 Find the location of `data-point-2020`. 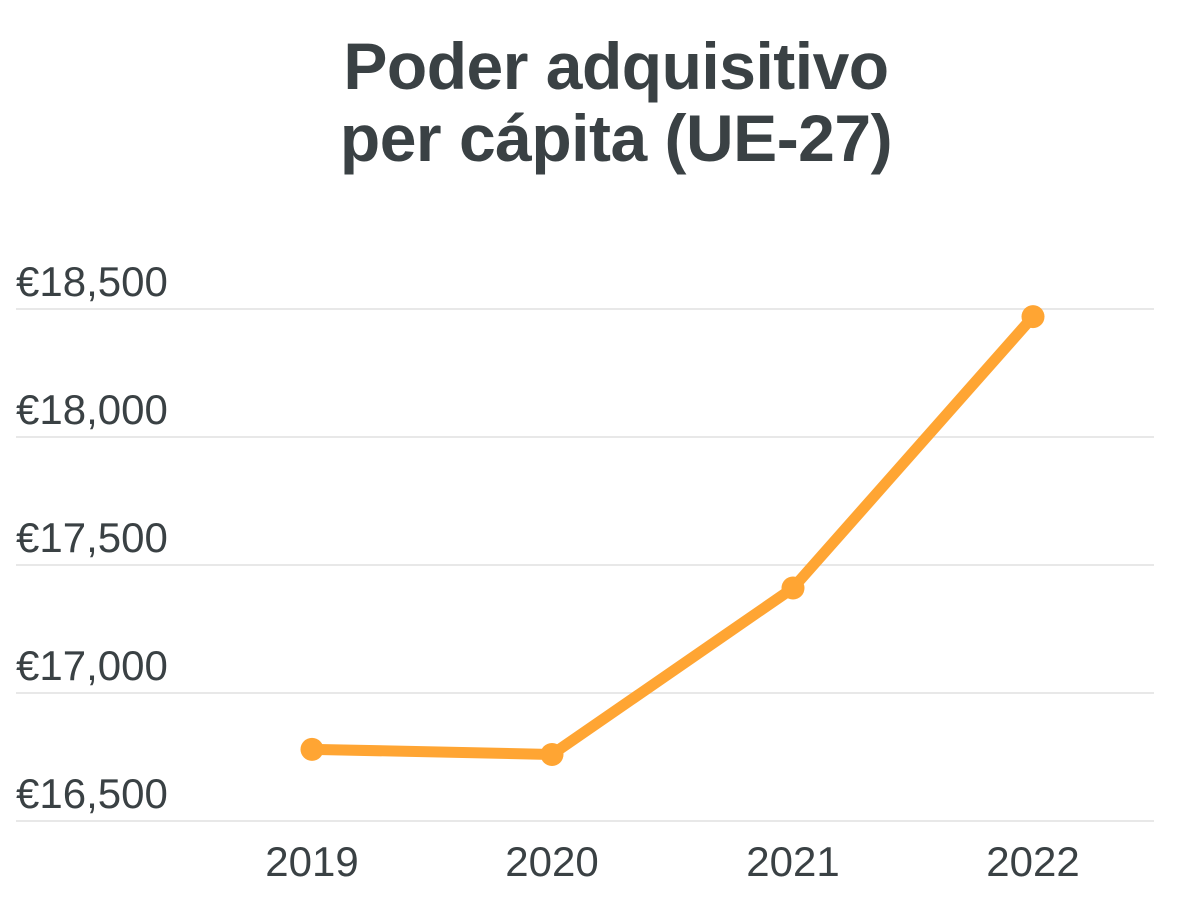

data-point-2020 is located at coordinates (552, 754).